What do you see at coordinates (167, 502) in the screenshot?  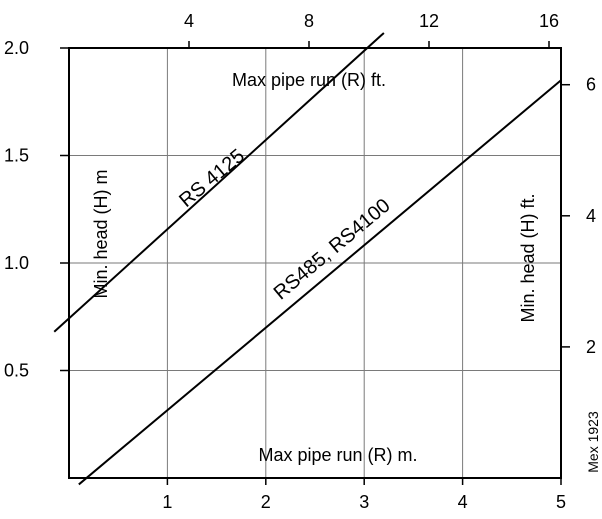 I see `tick-label-x-bottom-1: 1` at bounding box center [167, 502].